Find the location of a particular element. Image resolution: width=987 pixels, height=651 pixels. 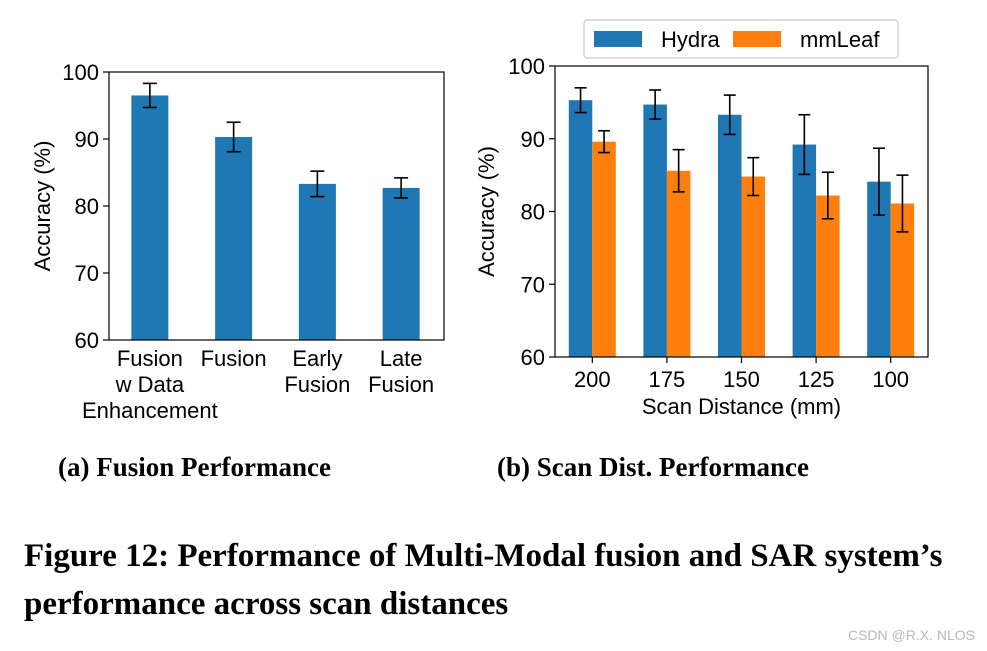

xtick-a-3-line-1: Fusion is located at coordinates (401, 384).